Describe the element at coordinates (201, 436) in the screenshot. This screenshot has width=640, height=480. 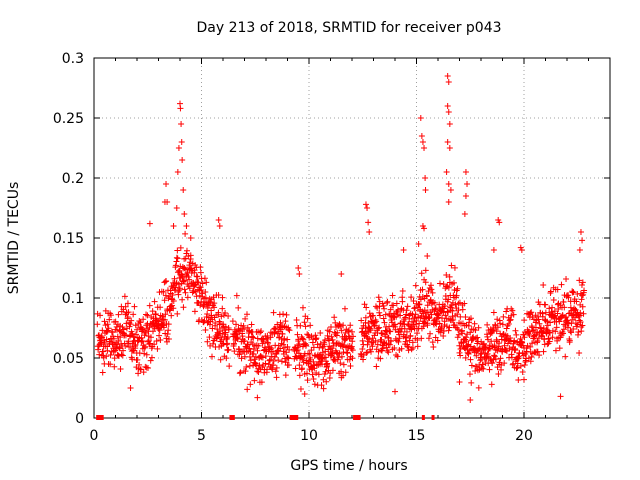
I see `x-tick-label: 5` at that location.